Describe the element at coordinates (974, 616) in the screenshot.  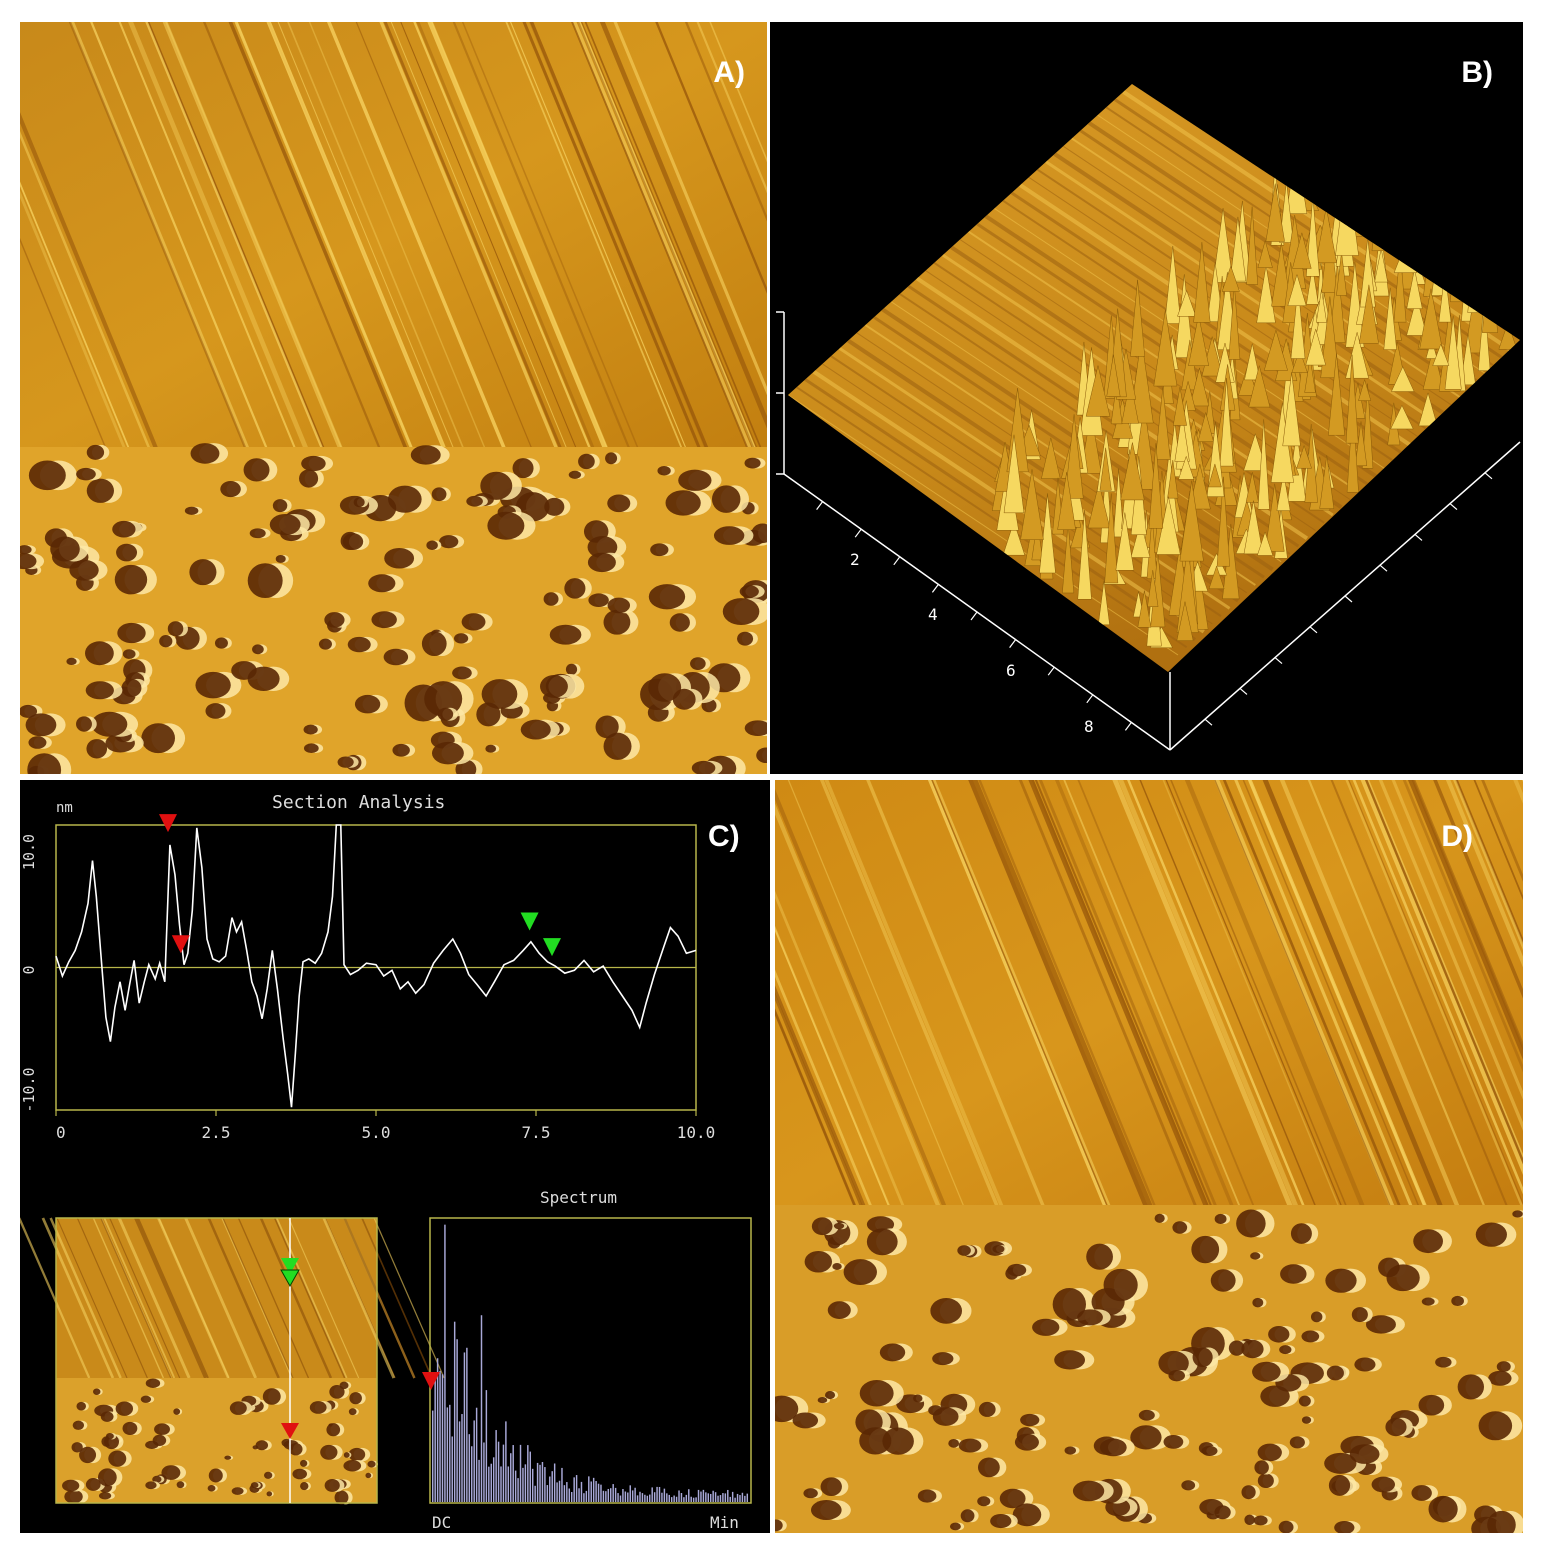
I see `axis-tick-mark` at that location.